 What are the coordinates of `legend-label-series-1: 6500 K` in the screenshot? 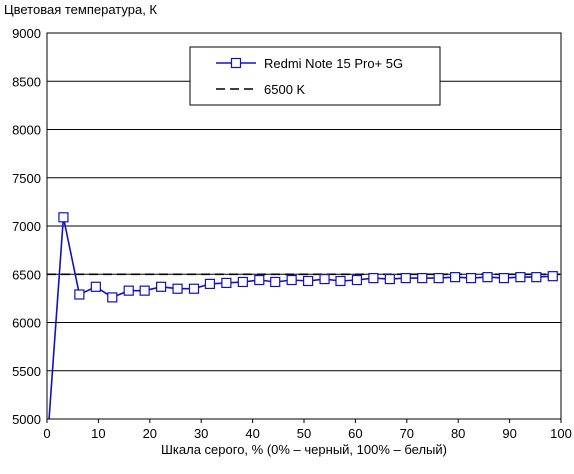 It's located at (285, 89).